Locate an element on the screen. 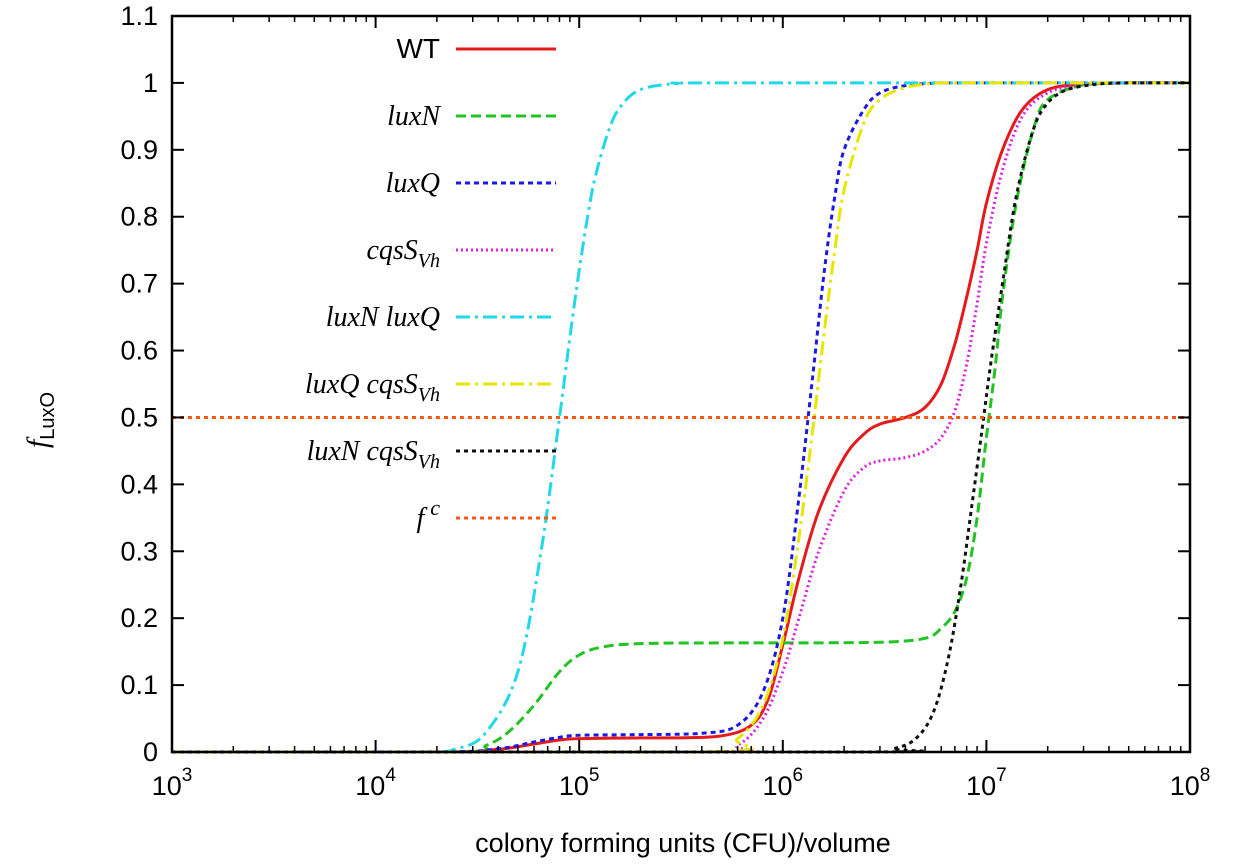 This screenshot has height=867, width=1234. x-tick-label: 10⁸ is located at coordinates (1190, 783).